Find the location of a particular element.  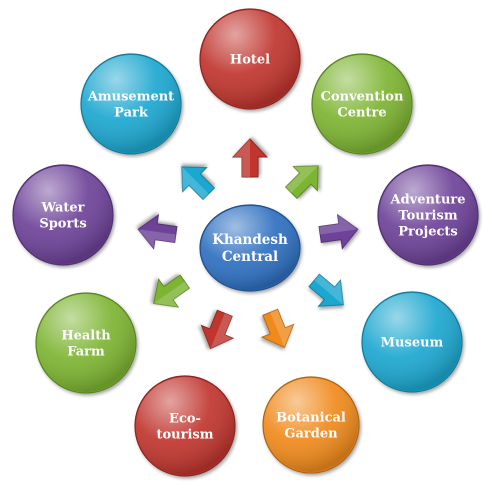

node-label-health-farm: Health Farm is located at coordinates (86, 344).